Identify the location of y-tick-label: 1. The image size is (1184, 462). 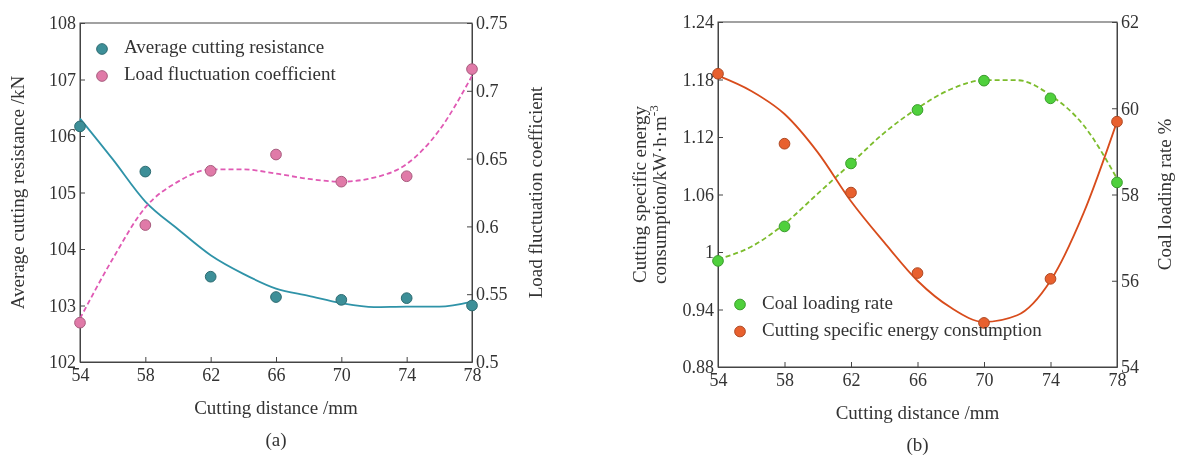
(709, 252).